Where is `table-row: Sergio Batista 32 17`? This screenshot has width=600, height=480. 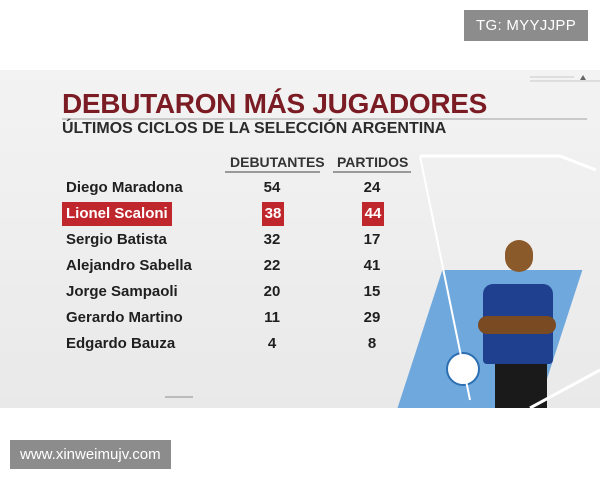
table-row: Sergio Batista 32 17 is located at coordinates (242, 240).